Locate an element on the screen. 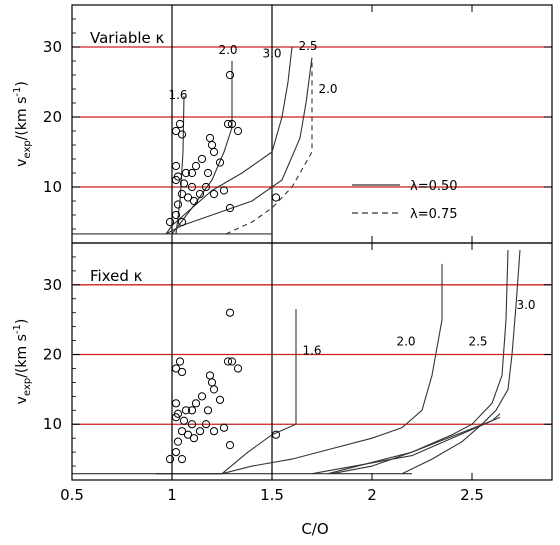 Image resolution: width=560 pixels, height=545 pixels. x-axis: 0.5 1 1.5 2 2.5 is located at coordinates (272, 495).